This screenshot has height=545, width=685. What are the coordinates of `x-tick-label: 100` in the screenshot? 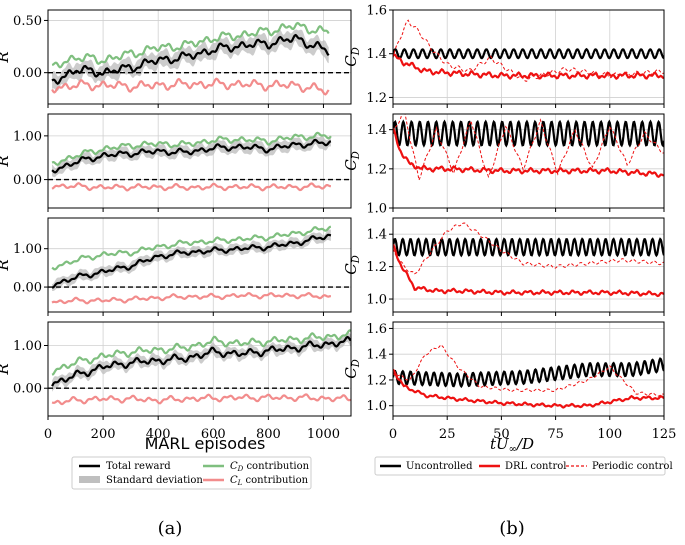 It's located at (609, 434).